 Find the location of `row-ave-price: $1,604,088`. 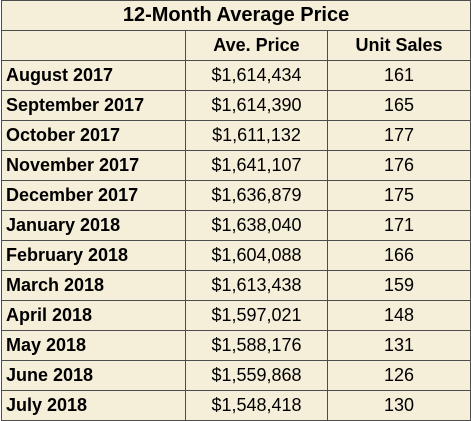

row-ave-price: $1,604,088 is located at coordinates (256, 255).